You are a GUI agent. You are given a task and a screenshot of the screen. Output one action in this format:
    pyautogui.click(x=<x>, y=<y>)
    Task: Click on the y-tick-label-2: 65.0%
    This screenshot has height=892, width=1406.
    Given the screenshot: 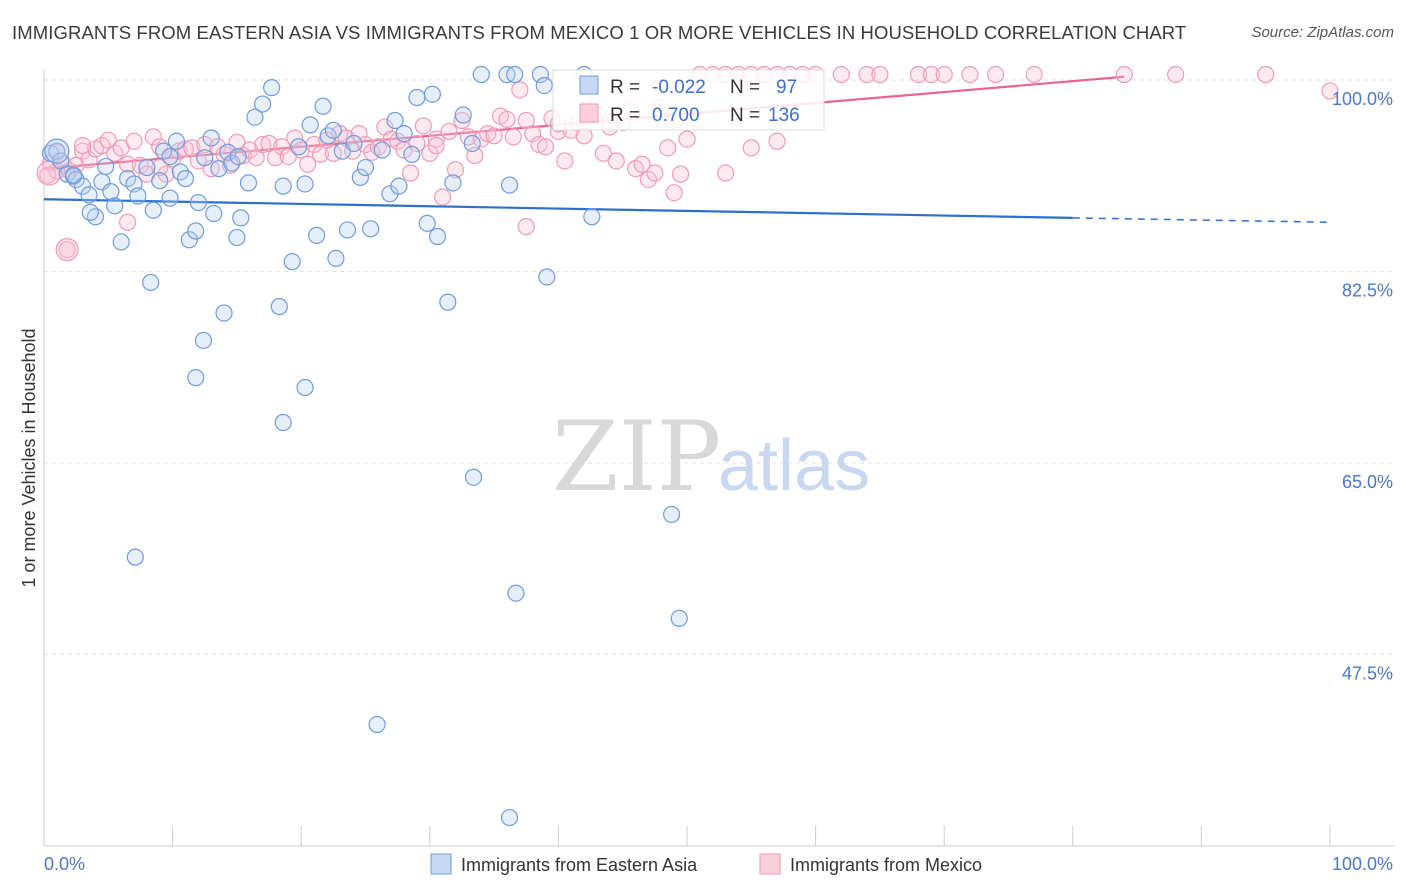 What is the action you would take?
    pyautogui.click(x=1367, y=482)
    